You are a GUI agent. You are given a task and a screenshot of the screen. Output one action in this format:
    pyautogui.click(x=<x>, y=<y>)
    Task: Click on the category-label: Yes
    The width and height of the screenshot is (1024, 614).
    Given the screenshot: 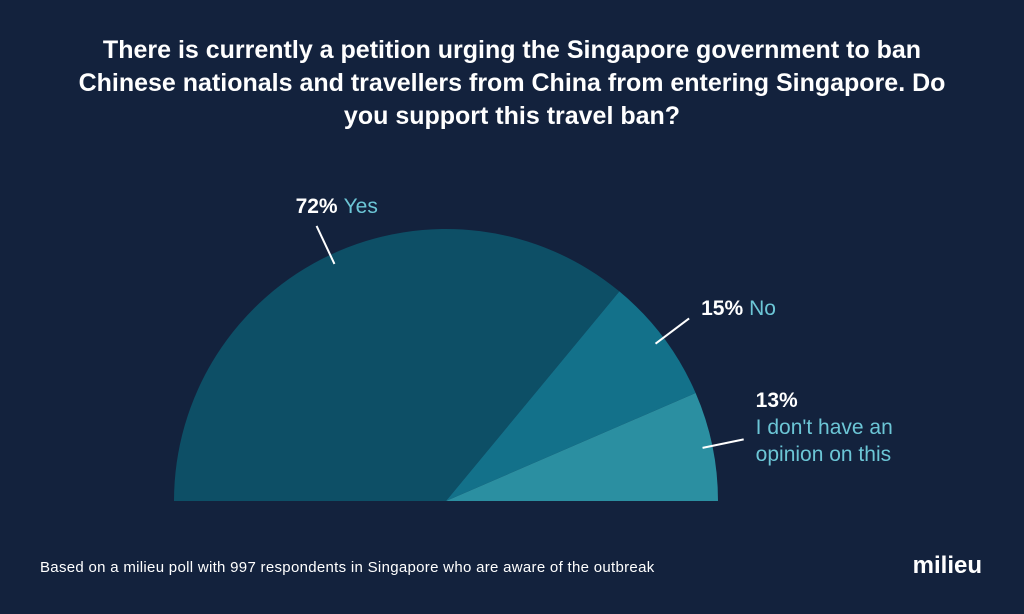 What is the action you would take?
    pyautogui.click(x=360, y=206)
    